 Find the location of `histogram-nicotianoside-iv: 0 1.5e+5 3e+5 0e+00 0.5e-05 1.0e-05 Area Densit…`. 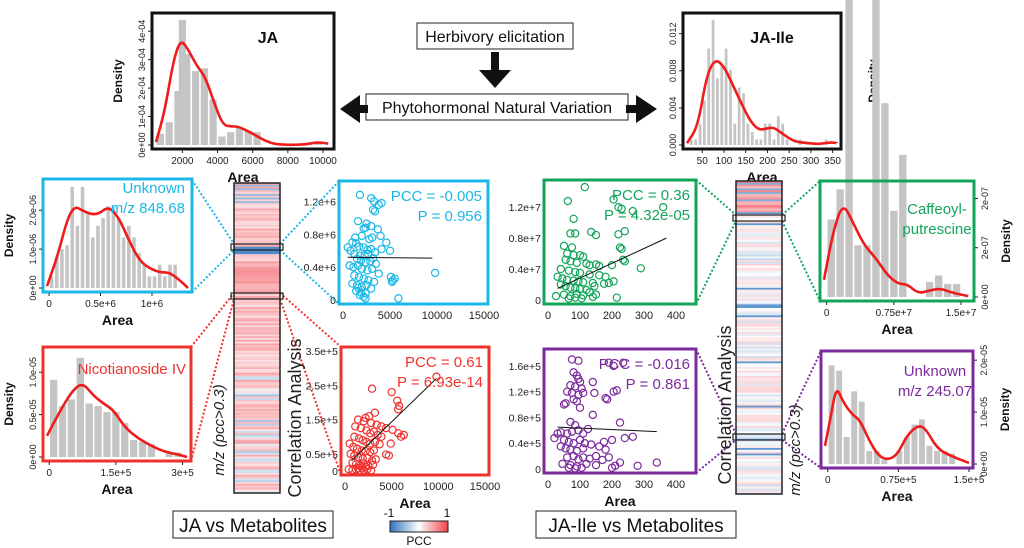

histogram-nicotianoside-iv: 0 1.5e+5 3e+5 0e+00 0.5e-05 1.0e-05 Area Densit… is located at coordinates (98, 421).